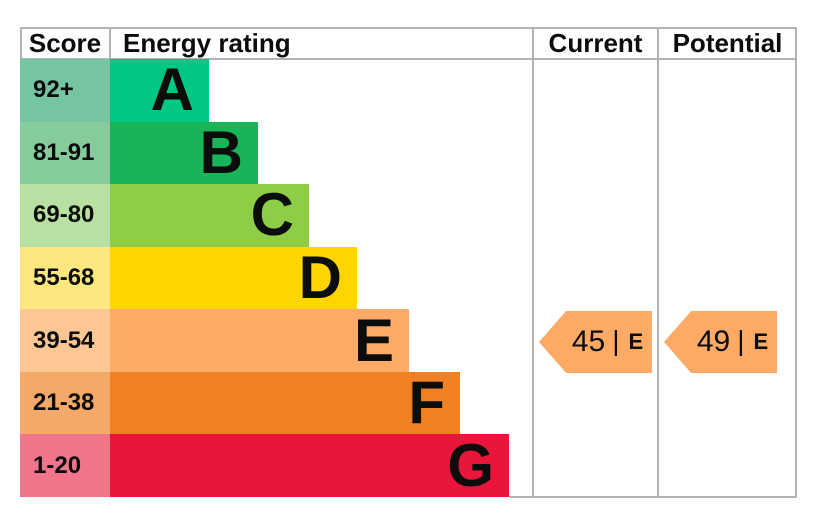 The image size is (823, 532). I want to click on table-top-border, so click(408, 28).